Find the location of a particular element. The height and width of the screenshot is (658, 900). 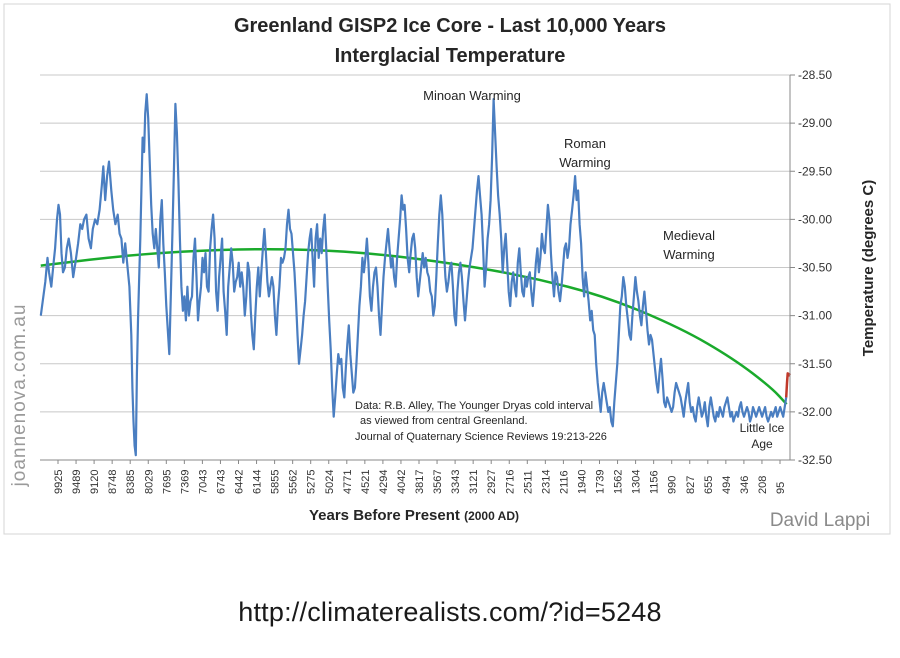

annotation-roman-line: Roman is located at coordinates (585, 143).